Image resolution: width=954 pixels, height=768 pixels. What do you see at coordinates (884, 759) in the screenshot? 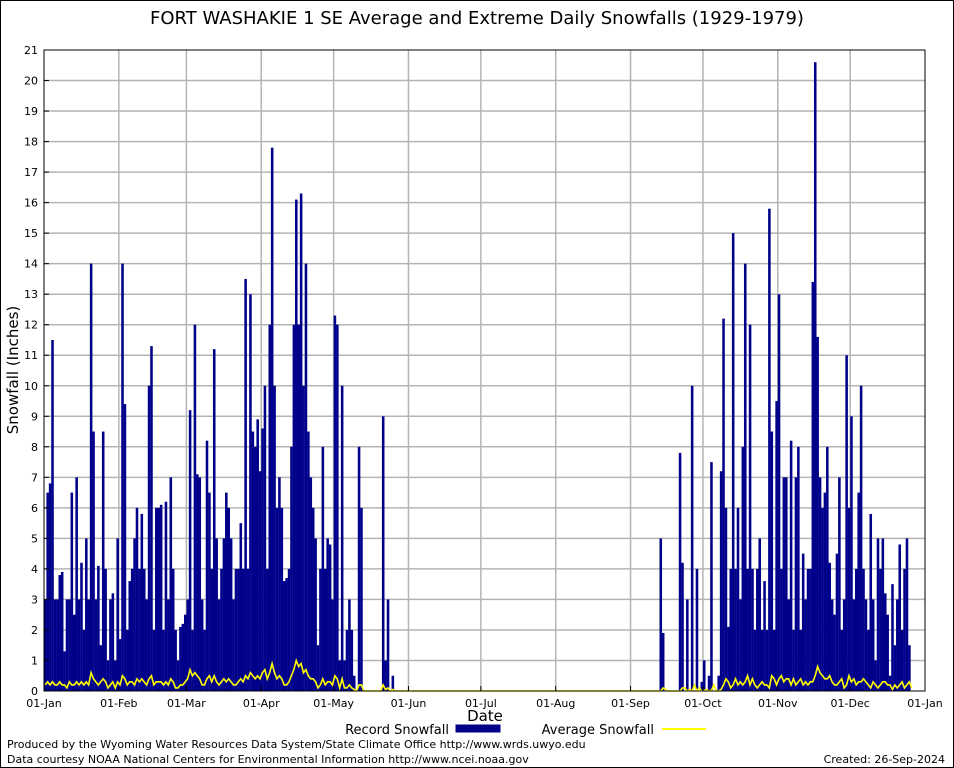
I see `footer-created: Created: 26-Sep-2024` at bounding box center [884, 759].